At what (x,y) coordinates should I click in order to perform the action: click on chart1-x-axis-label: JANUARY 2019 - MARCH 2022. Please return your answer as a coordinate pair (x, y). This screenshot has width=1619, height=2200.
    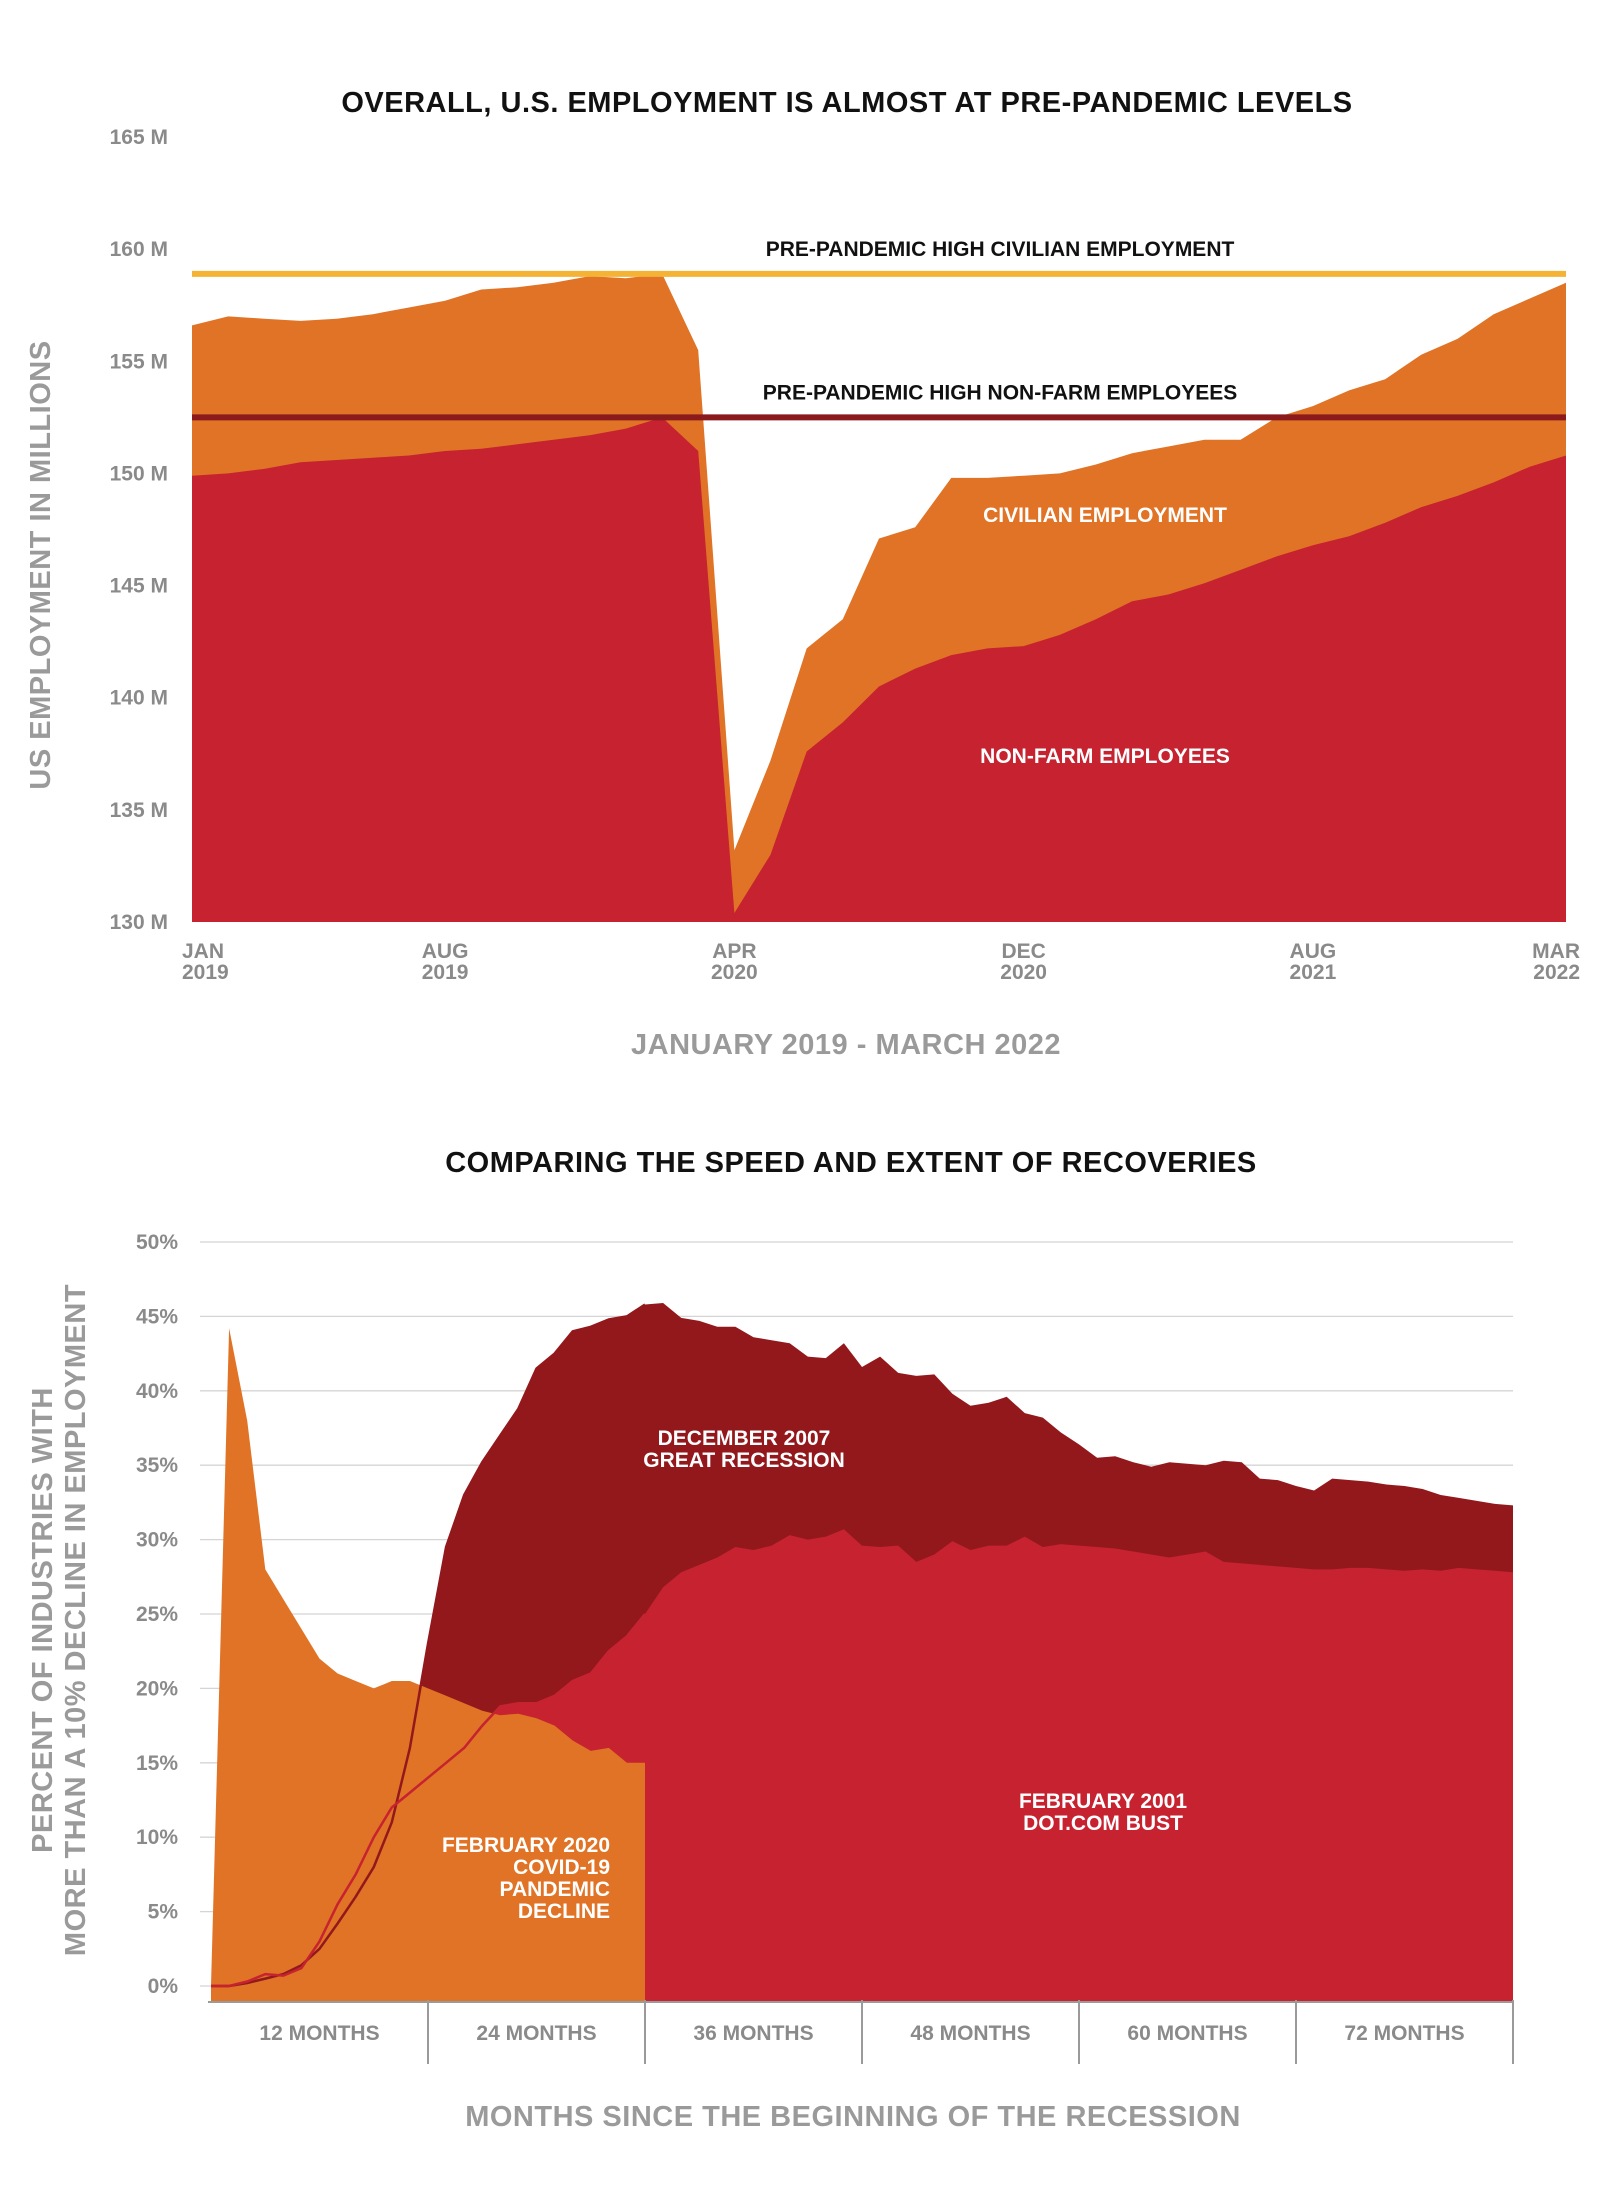
    Looking at the image, I should click on (846, 1045).